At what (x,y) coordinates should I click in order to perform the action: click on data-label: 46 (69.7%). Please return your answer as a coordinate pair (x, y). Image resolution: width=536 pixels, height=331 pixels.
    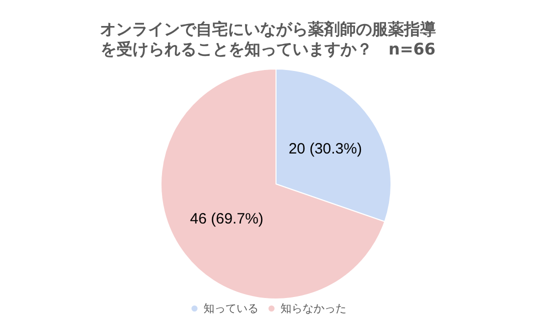
    Looking at the image, I should click on (227, 219).